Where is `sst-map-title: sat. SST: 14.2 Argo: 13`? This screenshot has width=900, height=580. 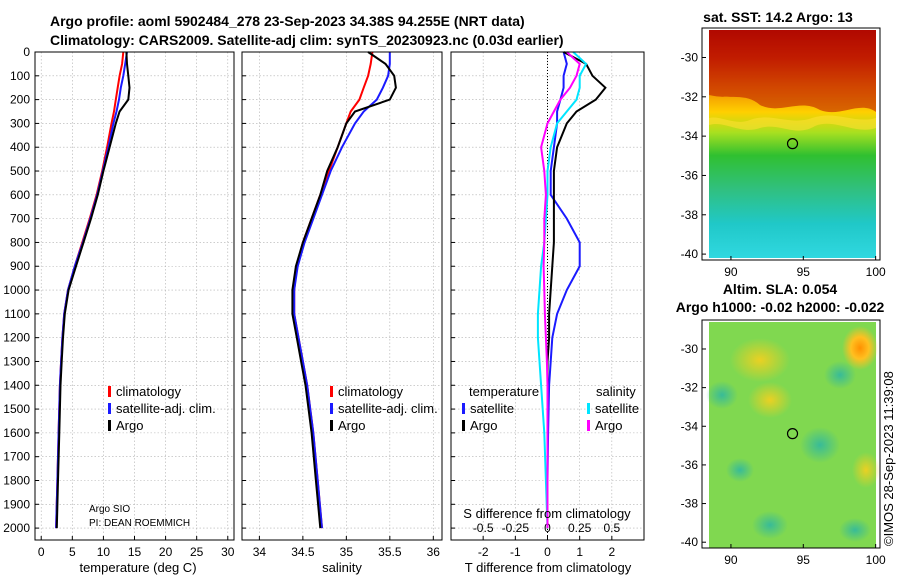 sst-map-title: sat. SST: 14.2 Argo: 13 is located at coordinates (778, 17).